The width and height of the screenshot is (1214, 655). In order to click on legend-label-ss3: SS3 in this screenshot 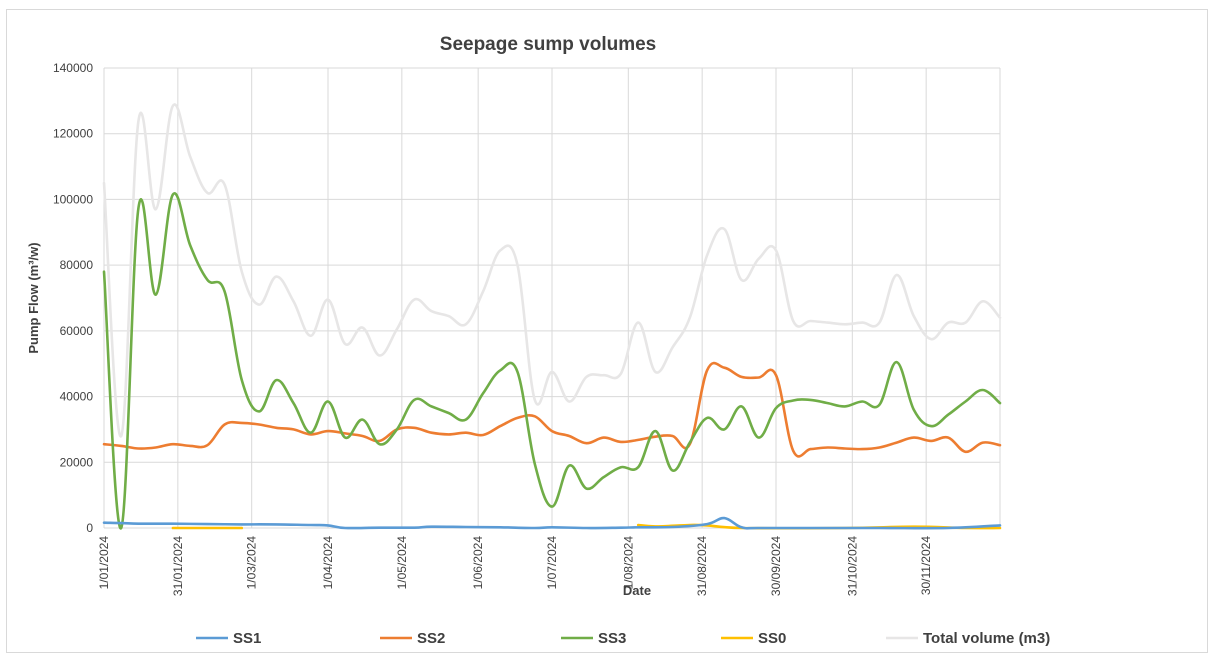, I will do `click(612, 638)`.